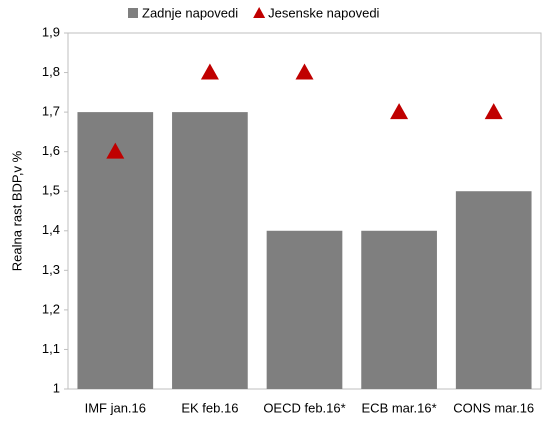 Image resolution: width=543 pixels, height=444 pixels. What do you see at coordinates (16, 210) in the screenshot?
I see `y-axis-label: Realna rast BDP,v %` at bounding box center [16, 210].